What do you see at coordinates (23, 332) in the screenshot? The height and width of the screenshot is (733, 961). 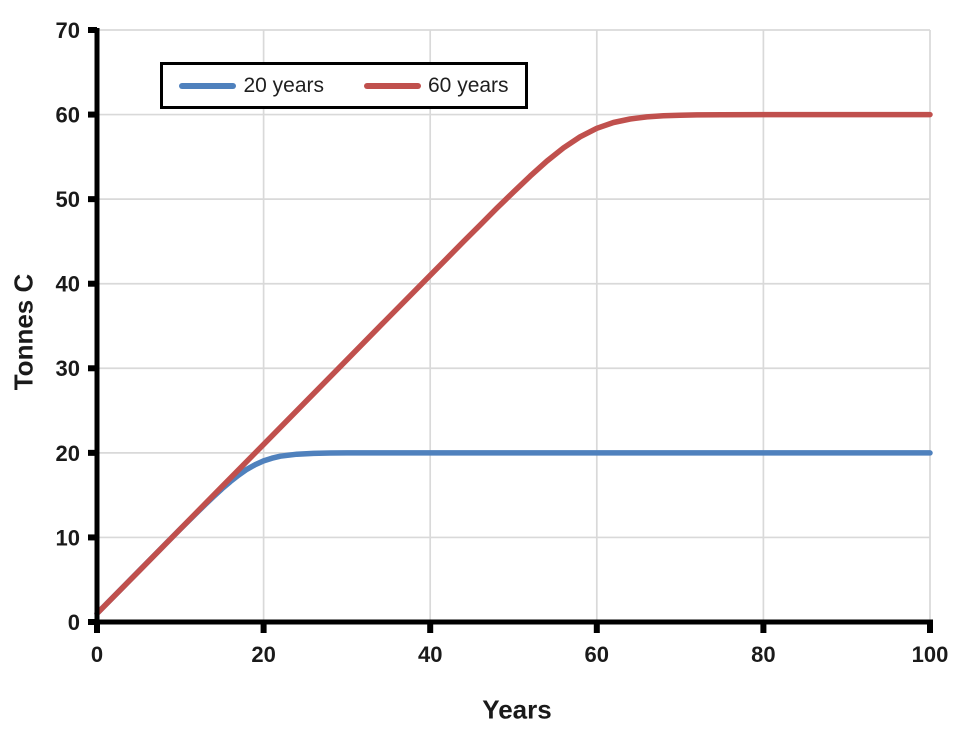 I see `y-axis-title: Tonnes C` at bounding box center [23, 332].